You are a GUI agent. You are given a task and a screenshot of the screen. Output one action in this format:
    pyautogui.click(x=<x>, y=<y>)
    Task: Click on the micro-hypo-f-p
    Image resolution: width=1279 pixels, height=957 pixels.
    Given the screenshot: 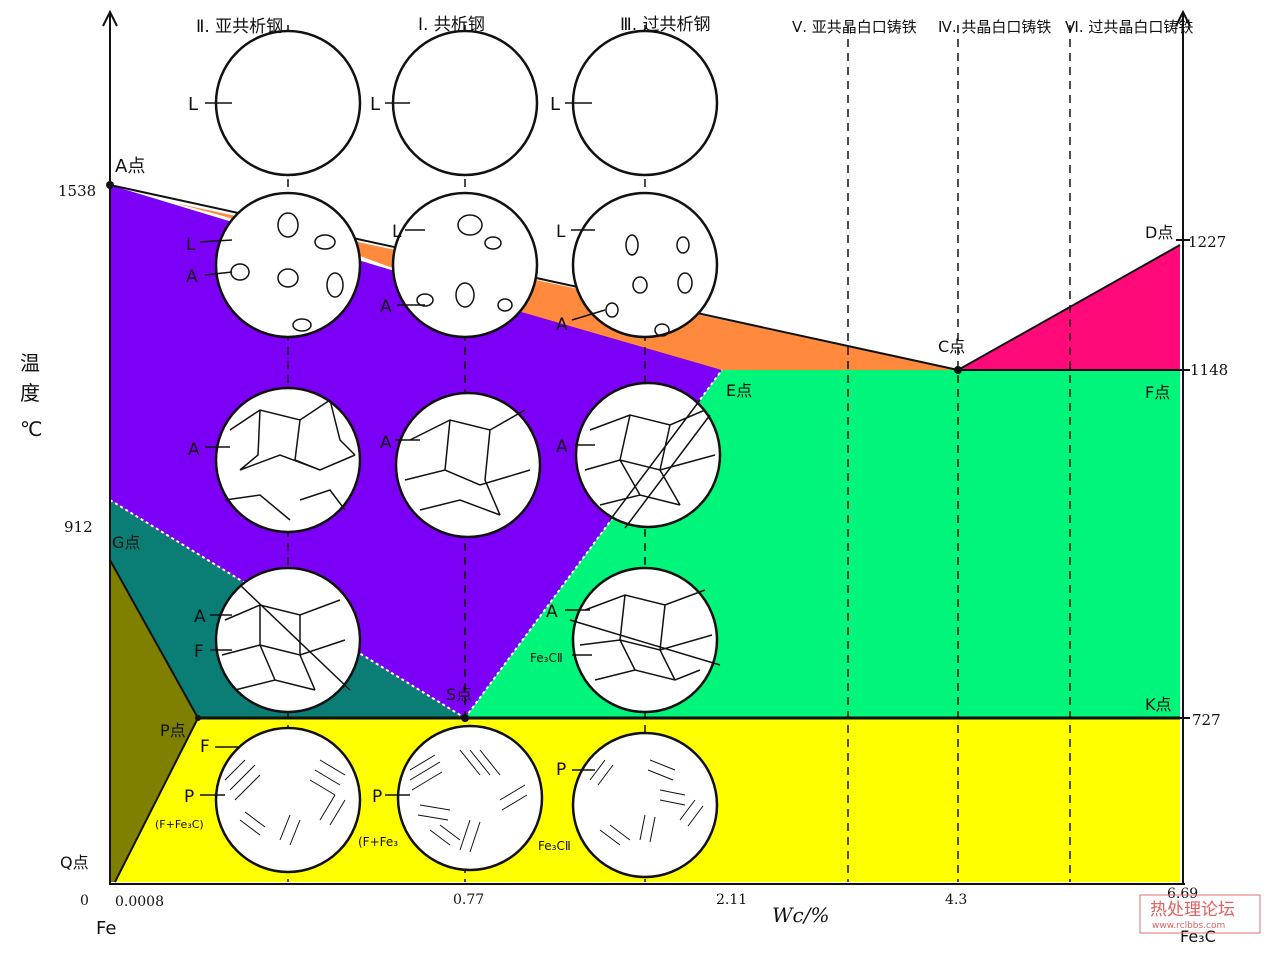 What is the action you would take?
    pyautogui.click(x=288, y=800)
    